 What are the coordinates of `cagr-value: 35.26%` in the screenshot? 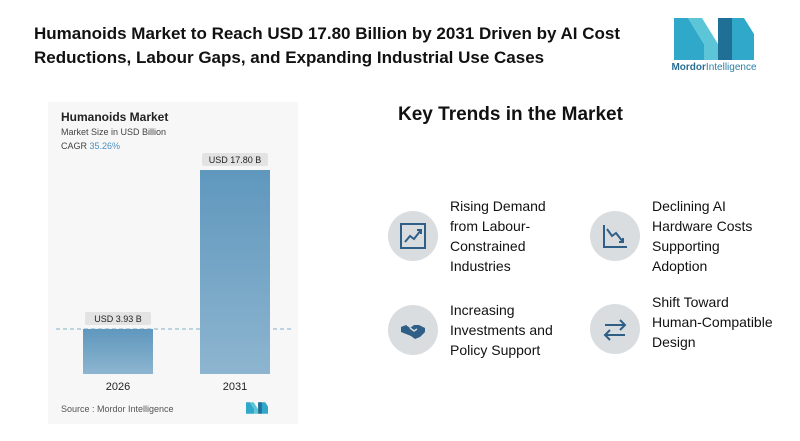 It's located at (105, 146).